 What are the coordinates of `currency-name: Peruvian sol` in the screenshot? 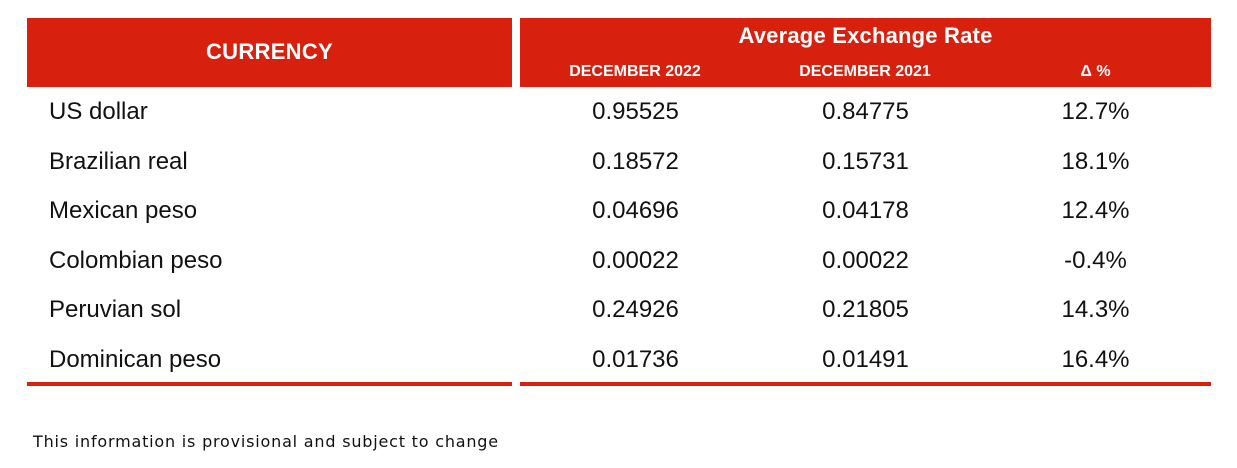 It's located at (115, 309).